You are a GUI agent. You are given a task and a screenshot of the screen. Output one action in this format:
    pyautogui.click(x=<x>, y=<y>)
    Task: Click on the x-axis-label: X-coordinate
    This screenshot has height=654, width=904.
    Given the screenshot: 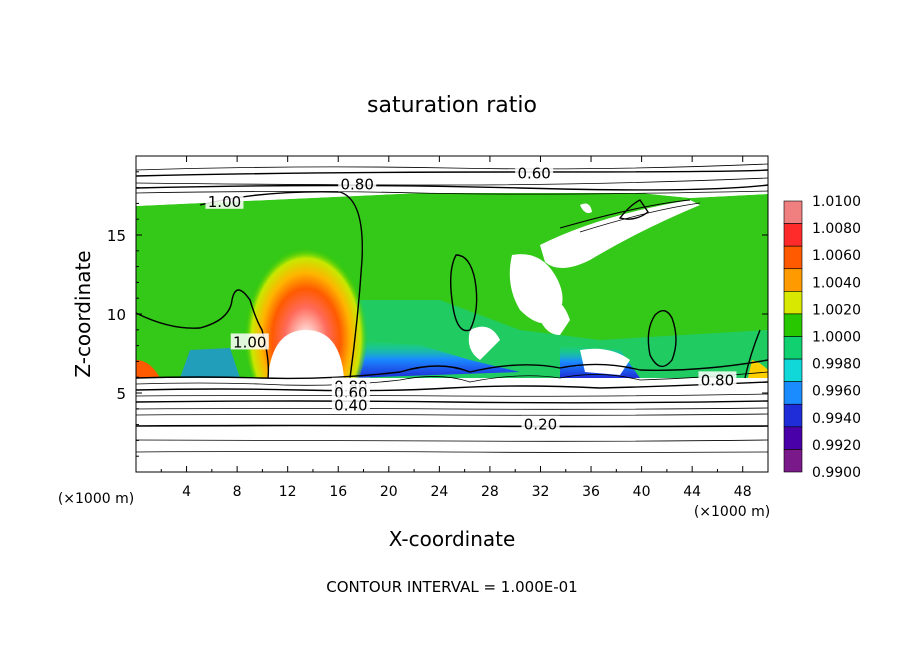 What is the action you would take?
    pyautogui.click(x=452, y=539)
    